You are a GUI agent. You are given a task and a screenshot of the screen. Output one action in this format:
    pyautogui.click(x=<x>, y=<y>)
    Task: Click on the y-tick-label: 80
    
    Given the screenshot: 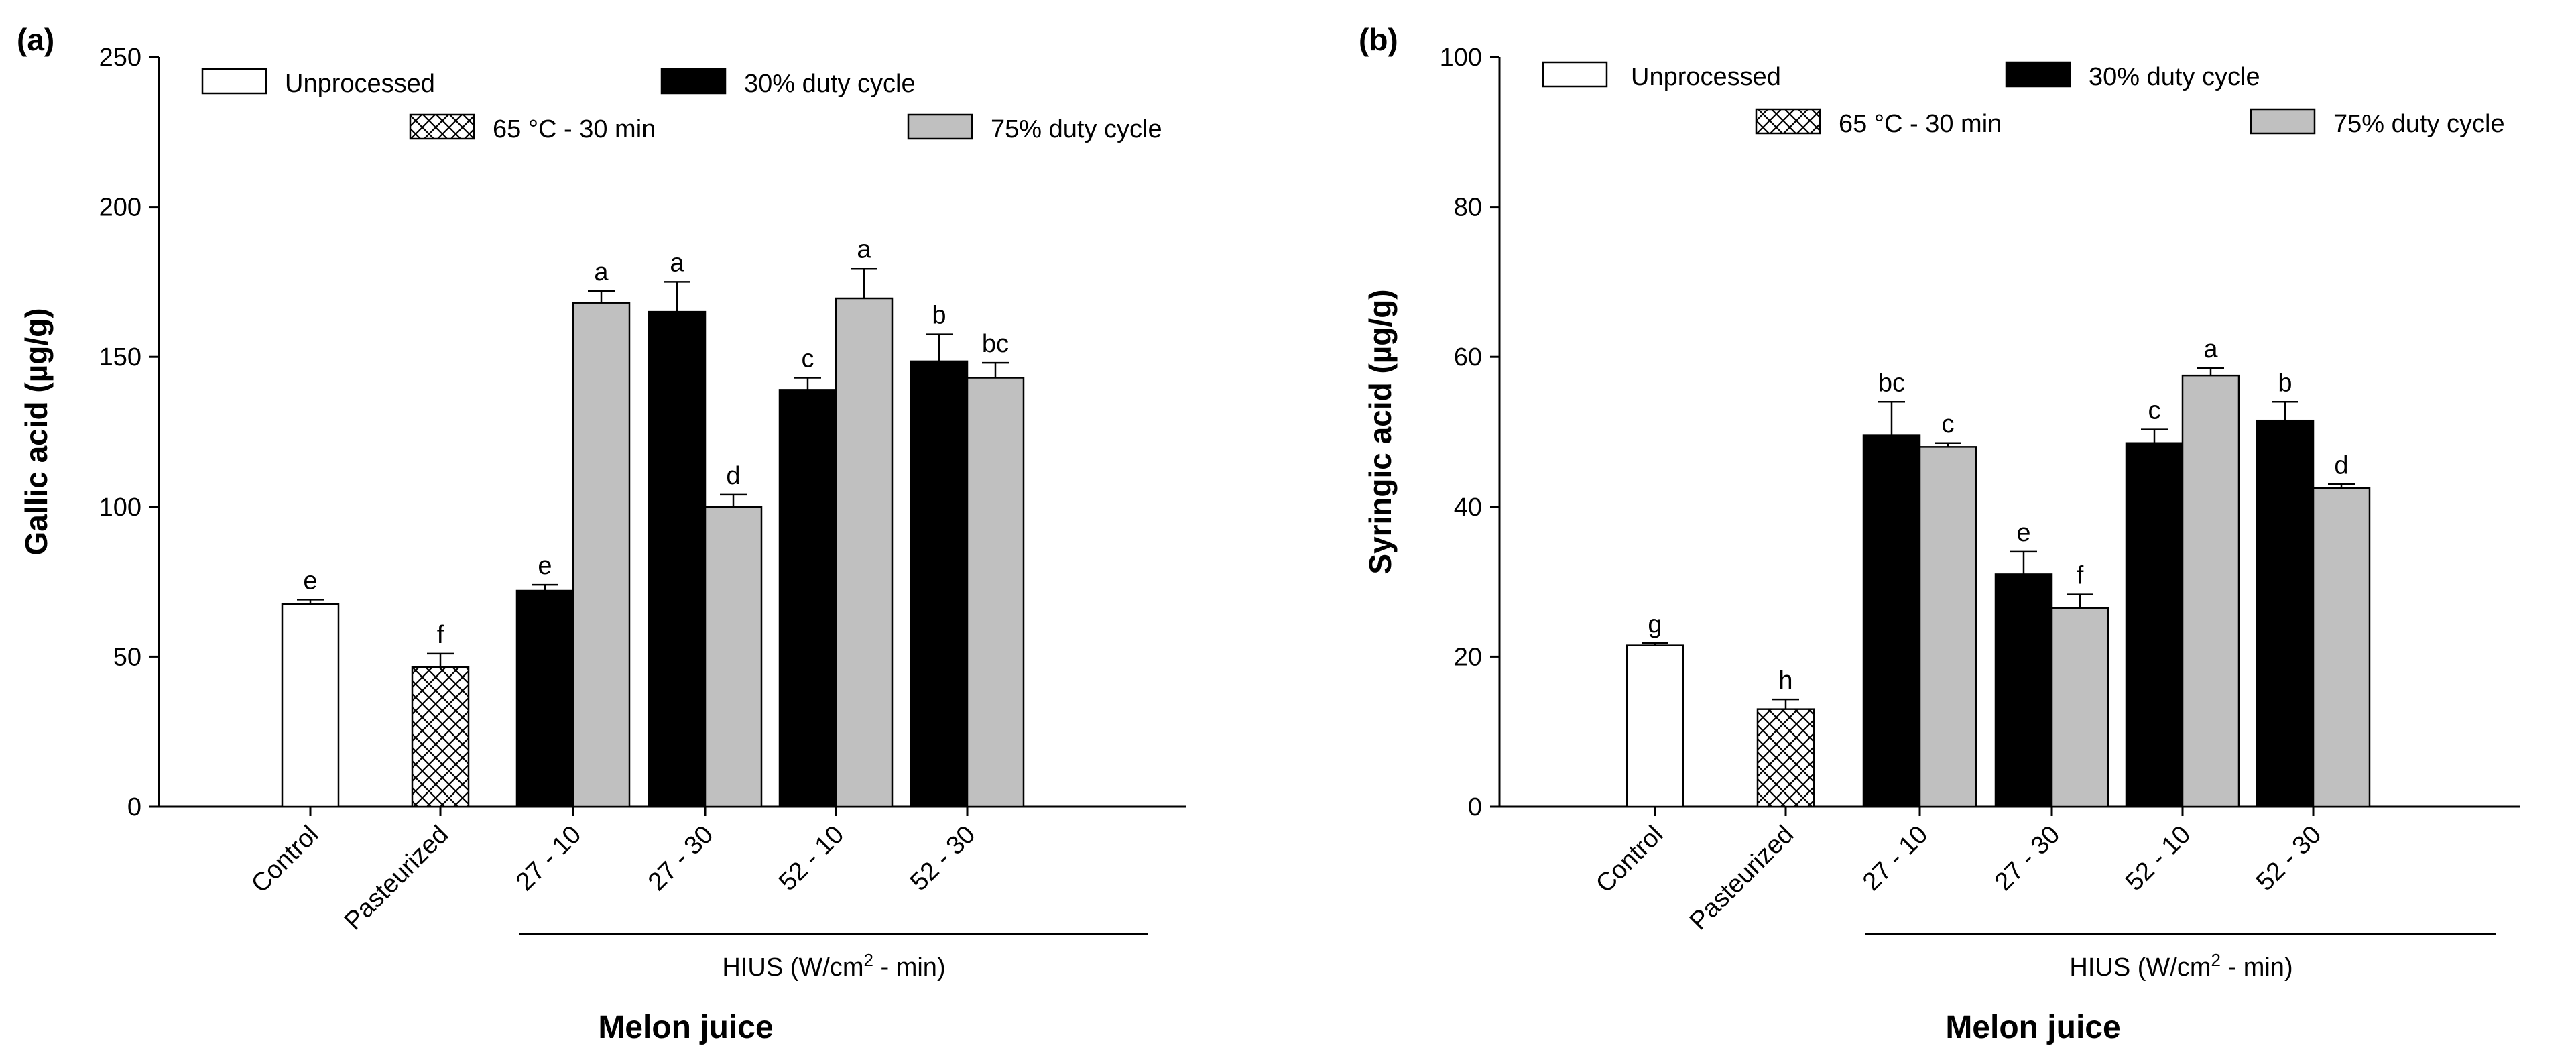 What is the action you would take?
    pyautogui.click(x=1468, y=208)
    